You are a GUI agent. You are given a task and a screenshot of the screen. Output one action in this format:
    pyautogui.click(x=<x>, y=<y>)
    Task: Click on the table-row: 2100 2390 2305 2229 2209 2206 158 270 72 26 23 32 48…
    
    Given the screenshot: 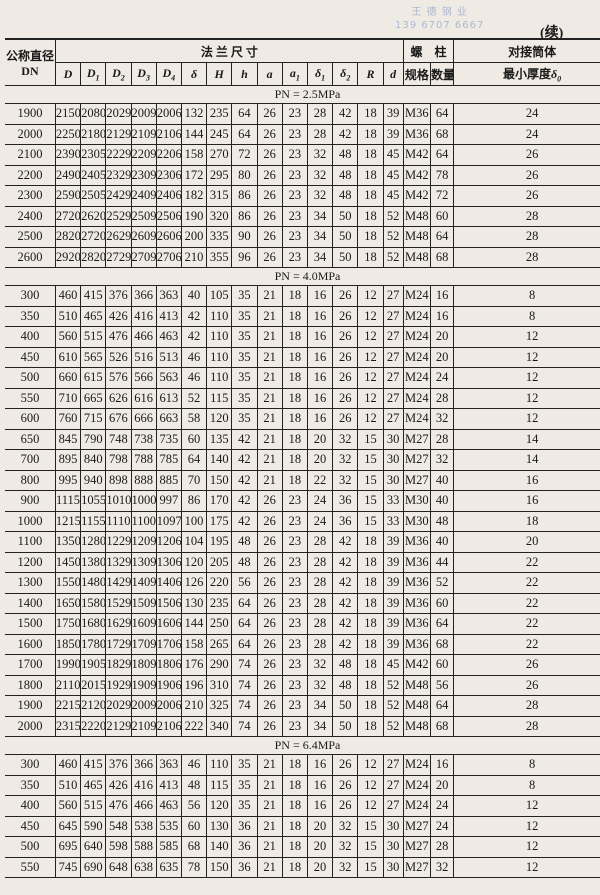 What is the action you would take?
    pyautogui.click(x=302, y=155)
    